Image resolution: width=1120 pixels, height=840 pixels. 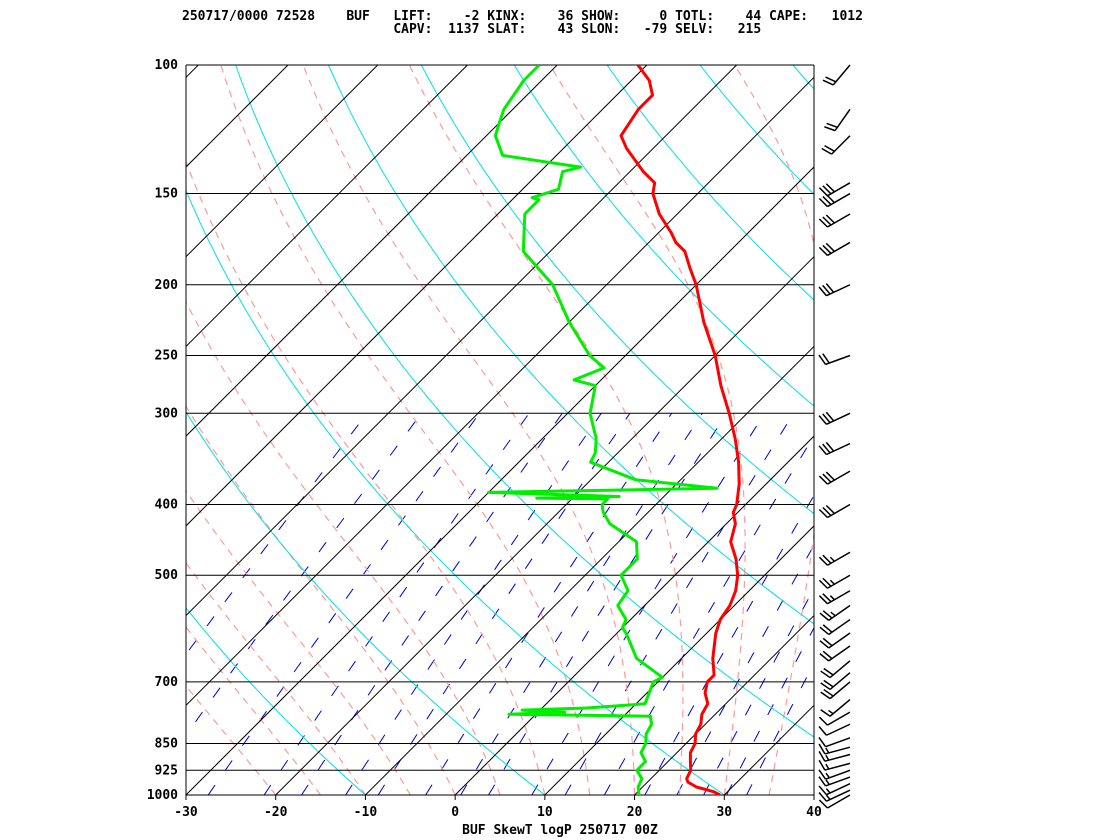 What do you see at coordinates (167, 413) in the screenshot?
I see `pressure-tick-label: 300` at bounding box center [167, 413].